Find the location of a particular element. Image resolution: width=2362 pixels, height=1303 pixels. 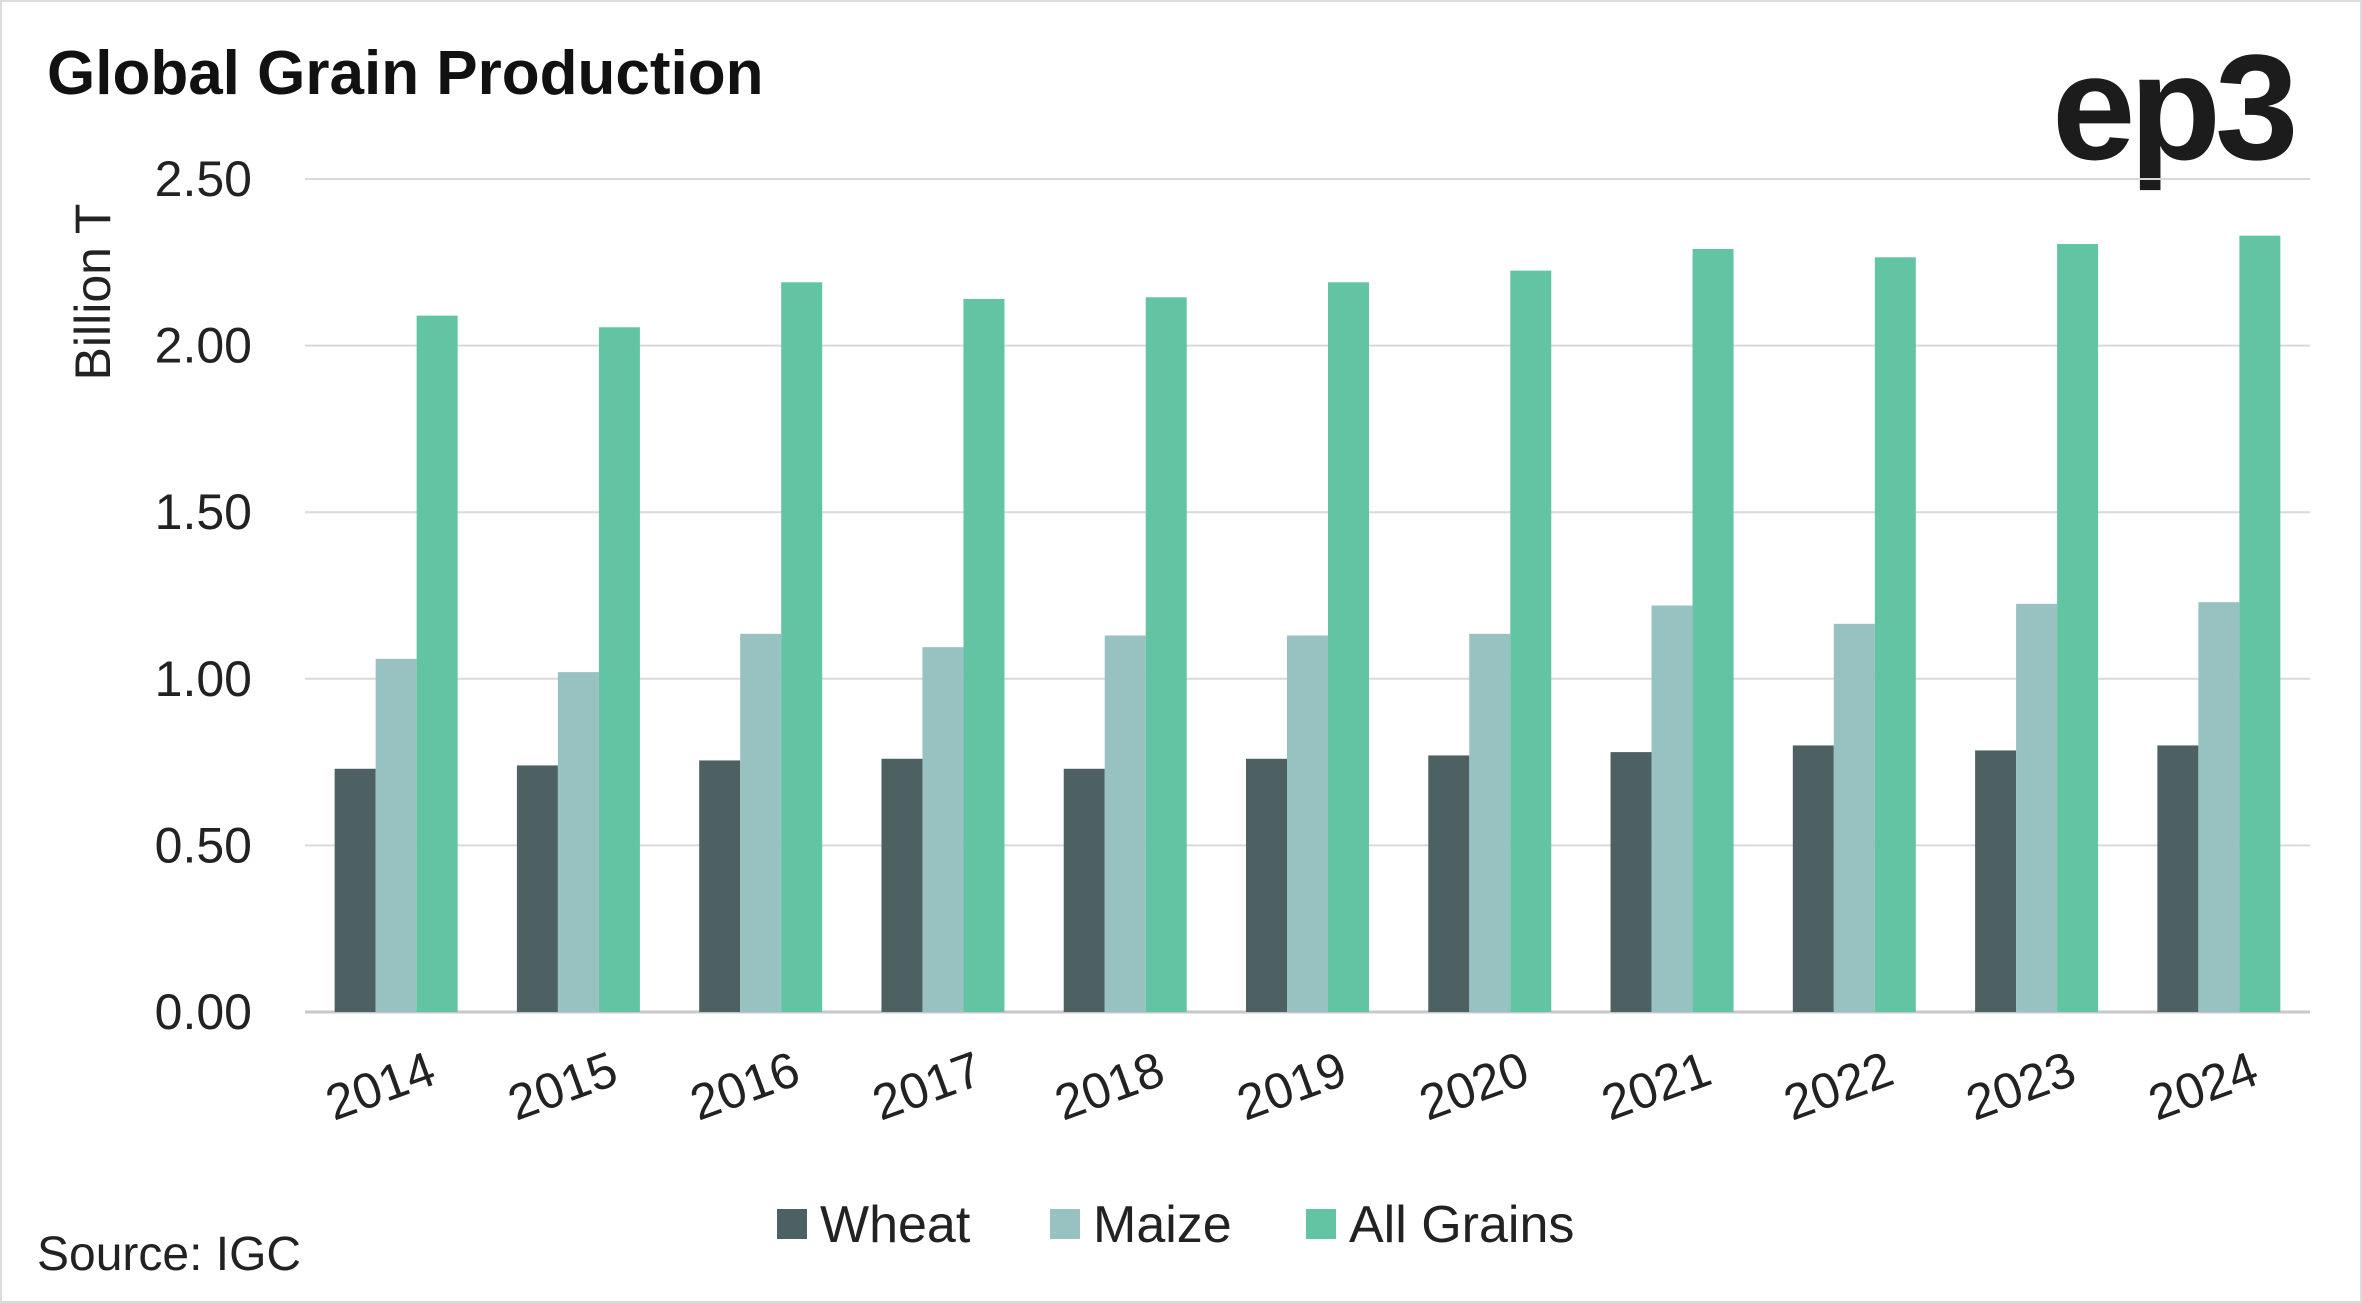

bar-maize-2021 is located at coordinates (1672, 808).